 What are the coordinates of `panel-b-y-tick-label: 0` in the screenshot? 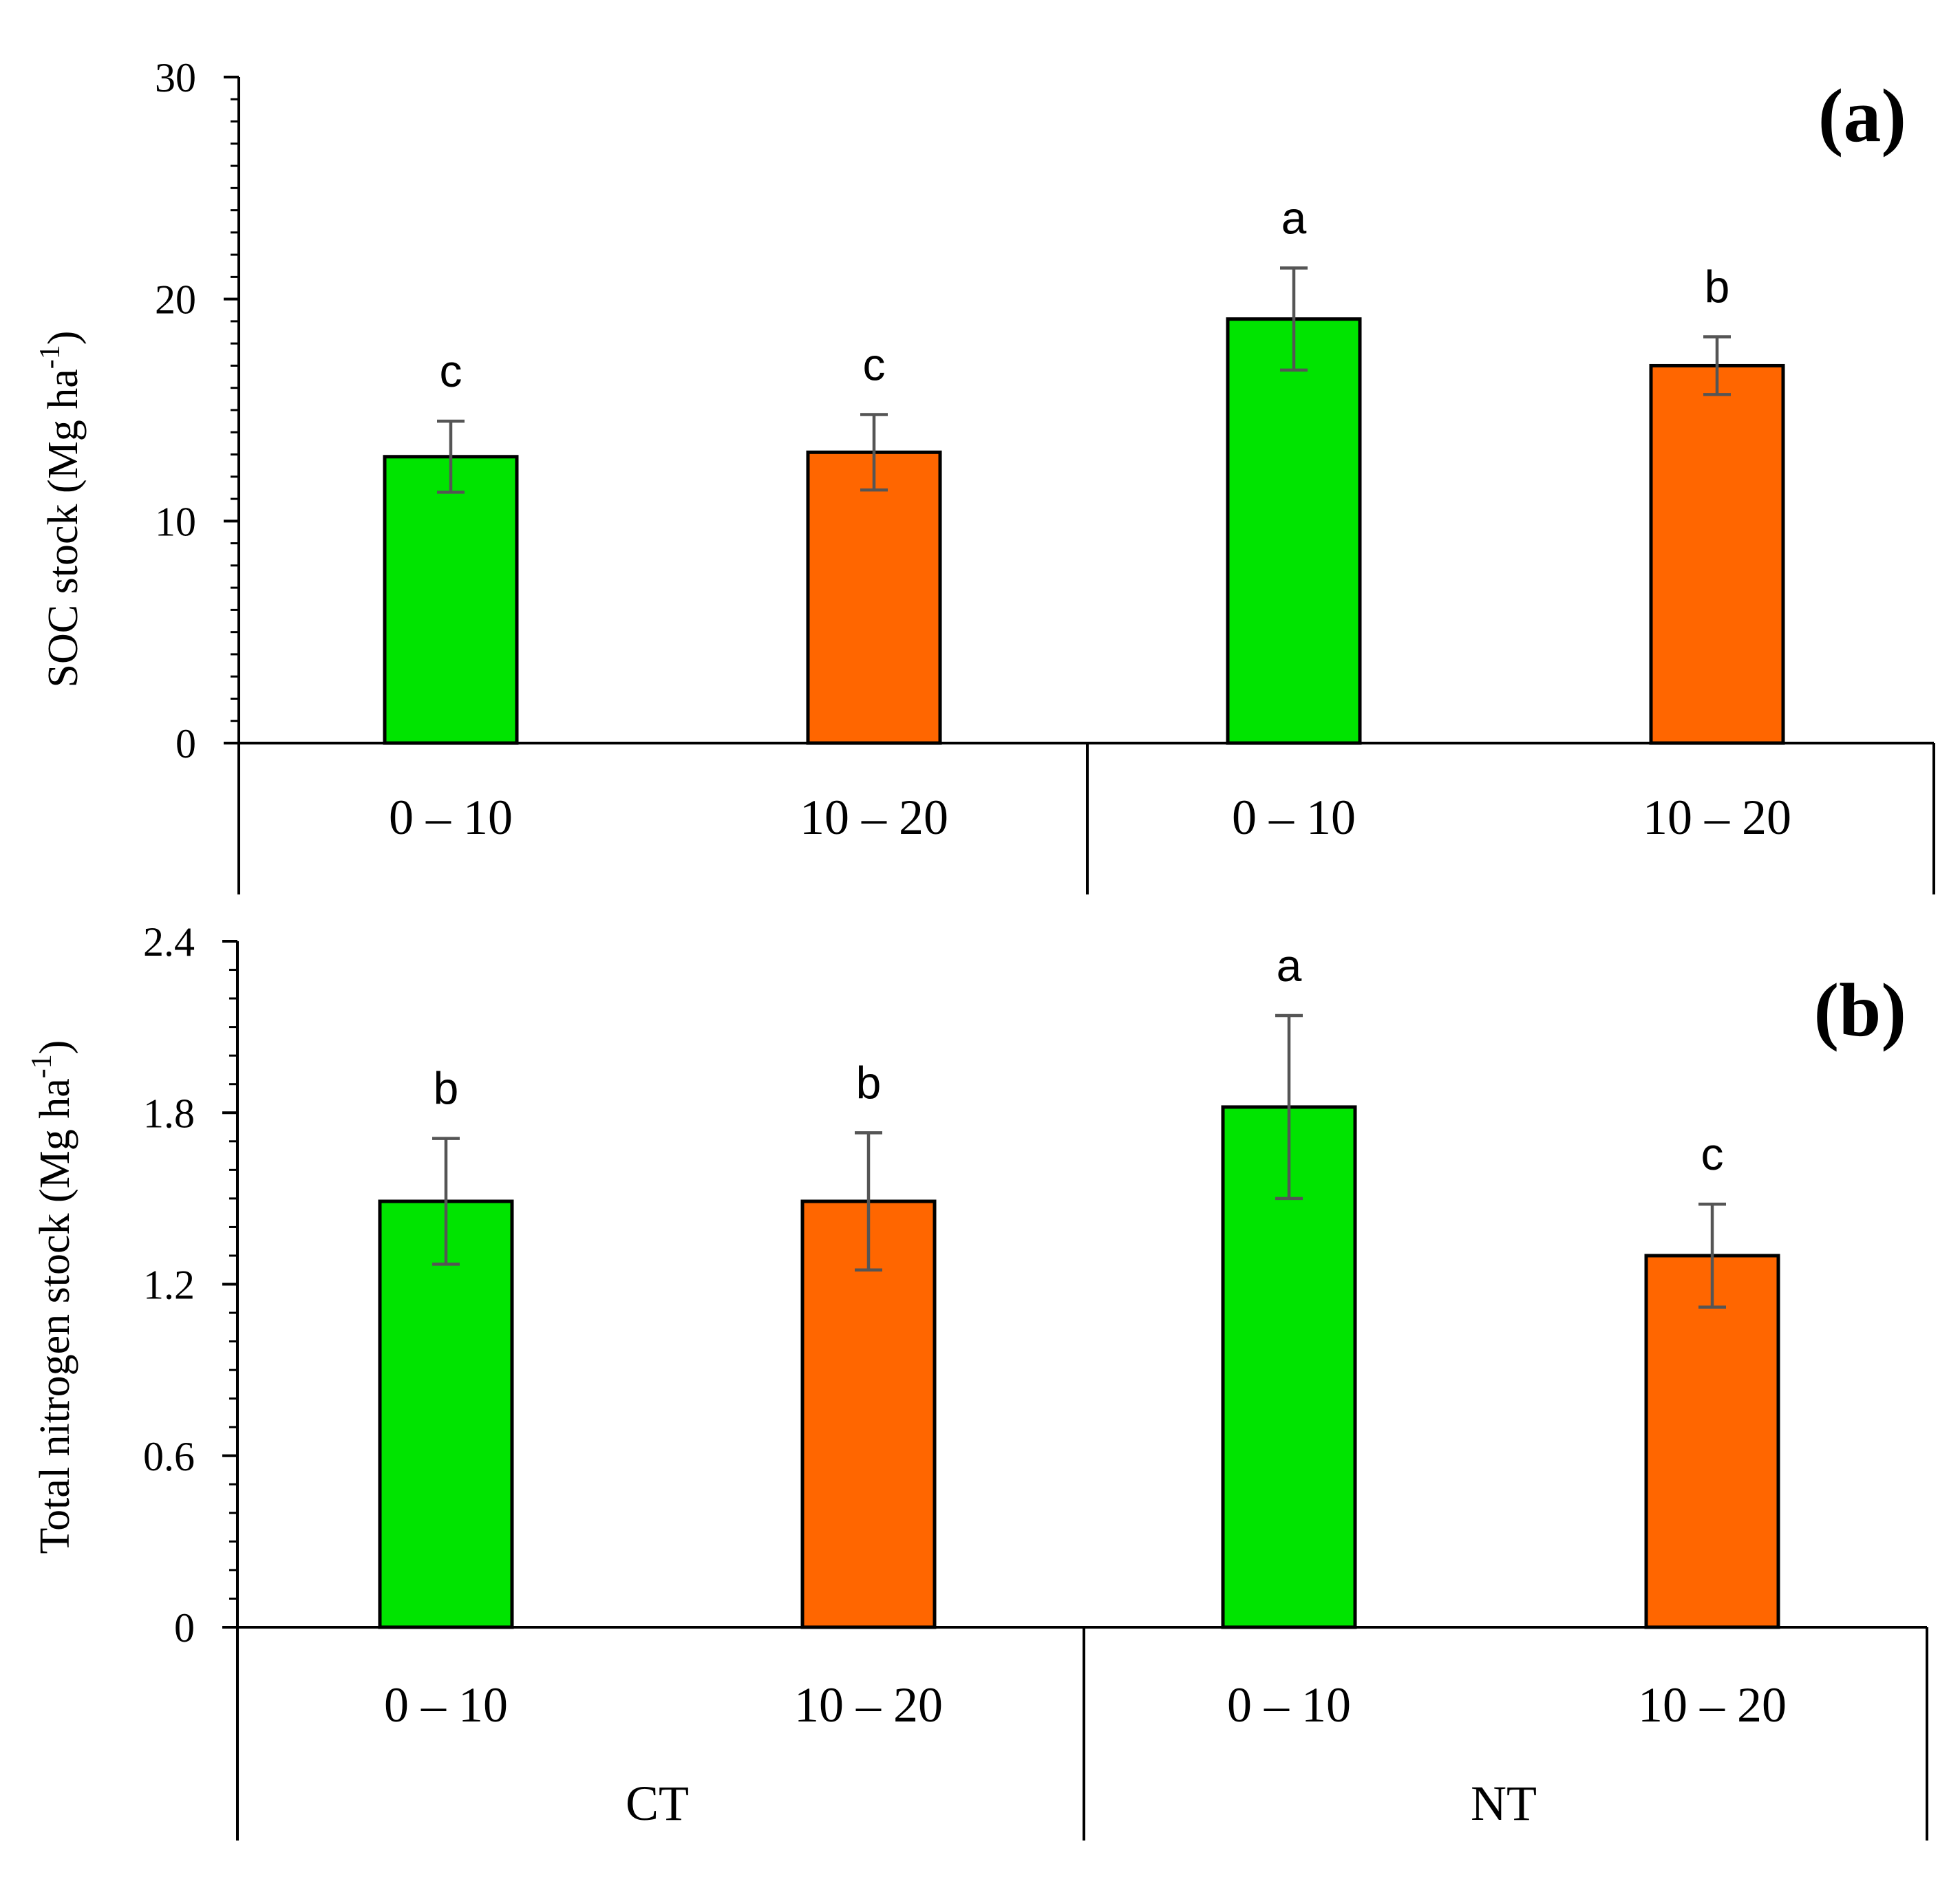 It's located at (184, 1628).